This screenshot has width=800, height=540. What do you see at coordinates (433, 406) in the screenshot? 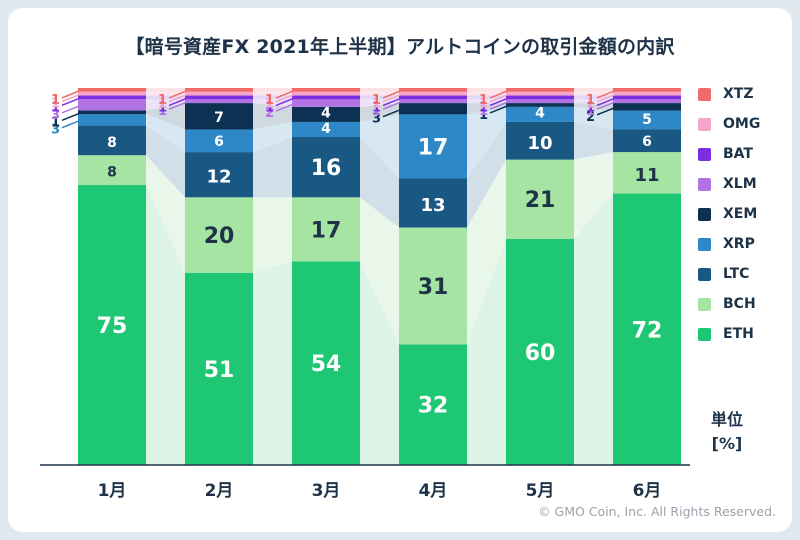
I see `value-label-eth-4: 32` at bounding box center [433, 406].